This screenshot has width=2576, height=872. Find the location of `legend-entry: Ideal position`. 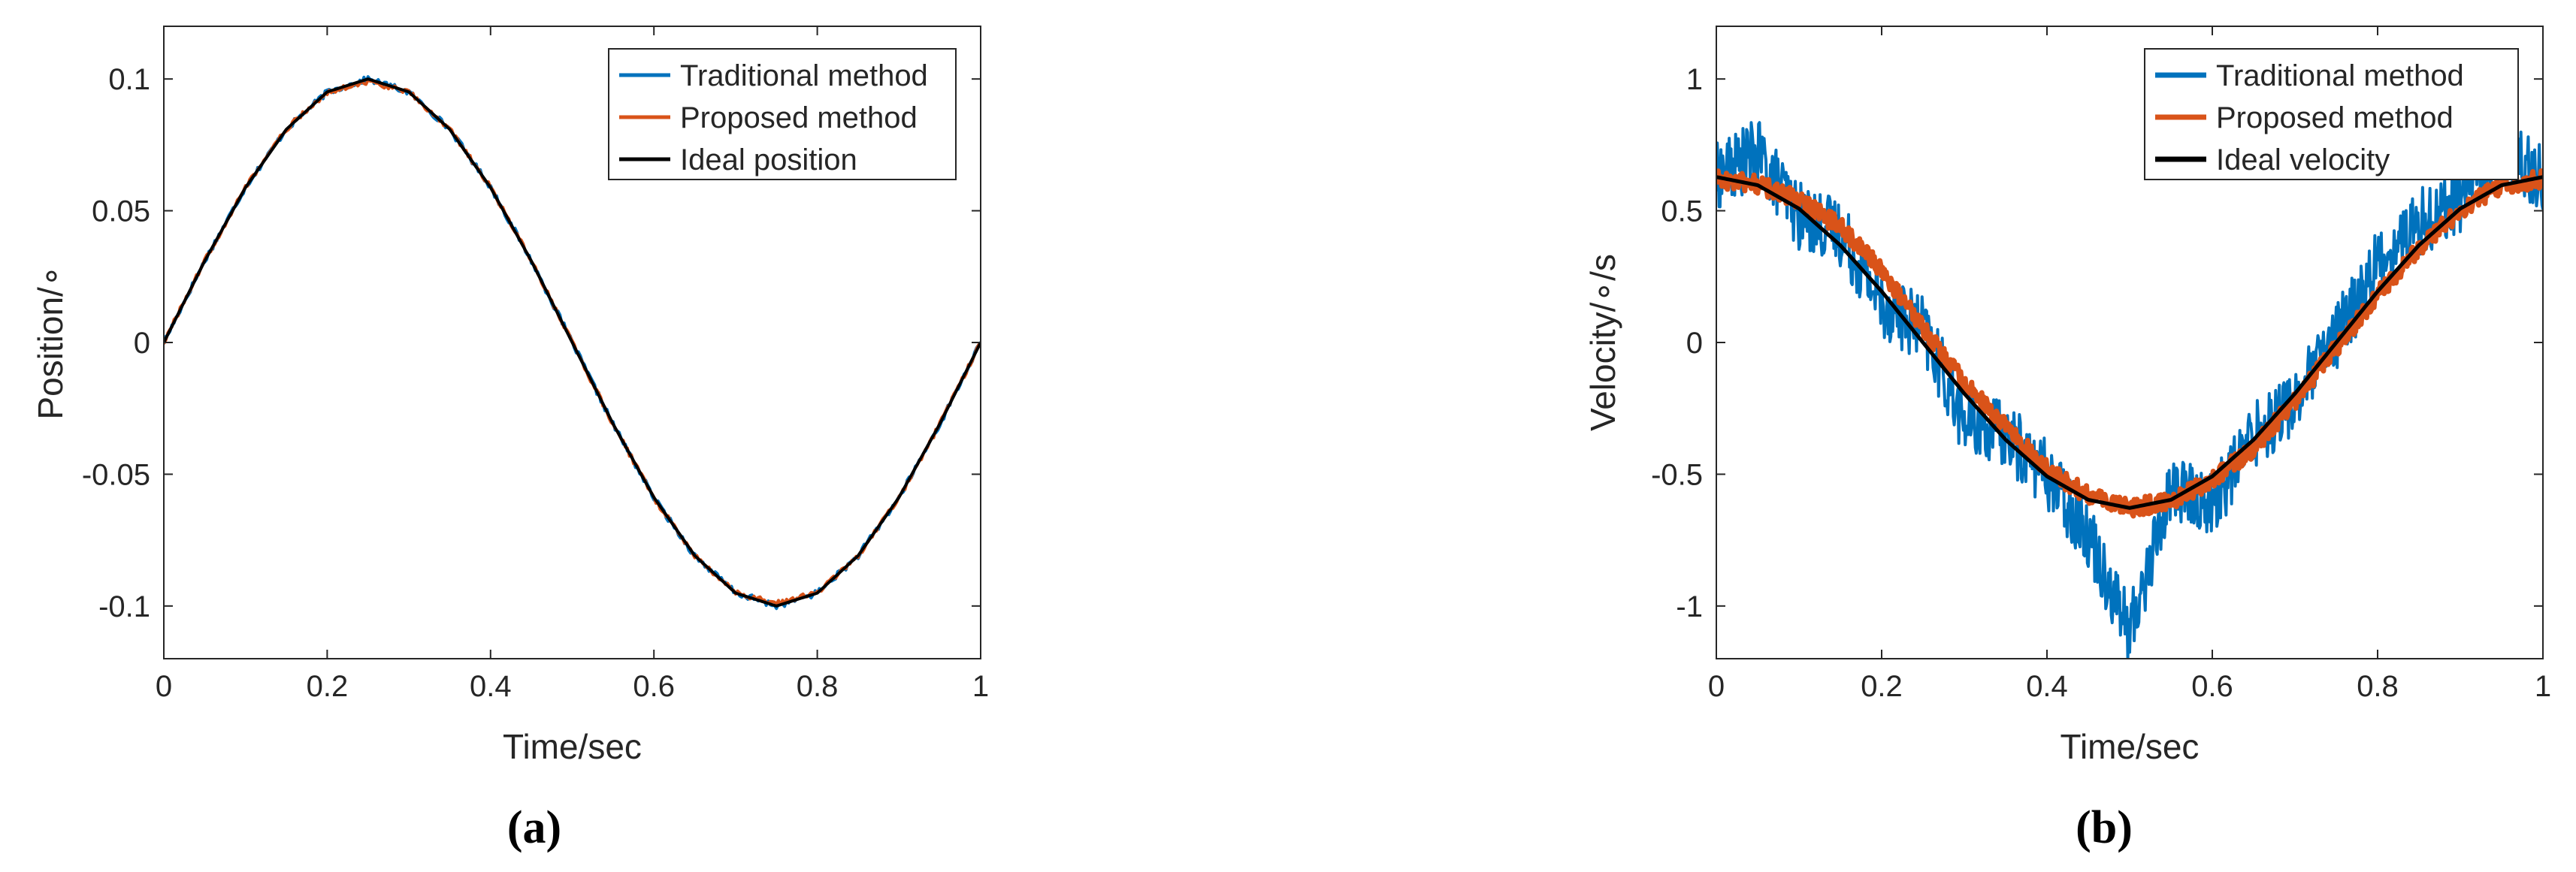

legend-entry: Ideal position is located at coordinates (768, 160).